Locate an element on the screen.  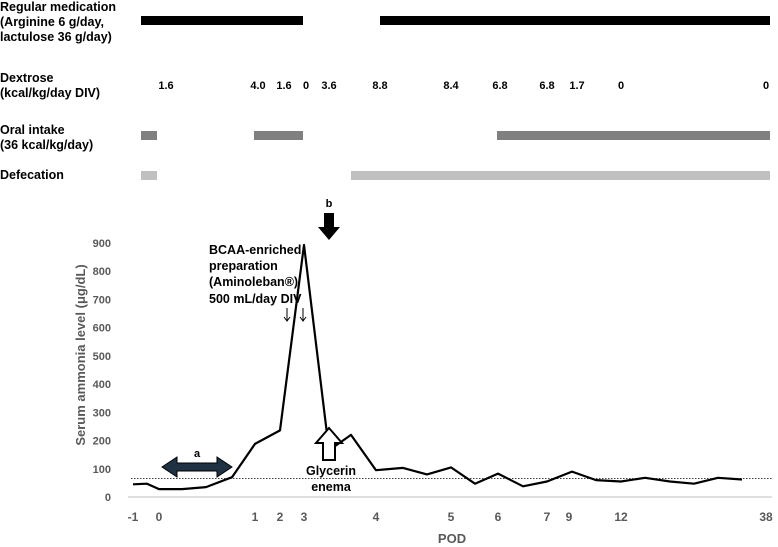
dextrose-value: 1.7 is located at coordinates (577, 86).